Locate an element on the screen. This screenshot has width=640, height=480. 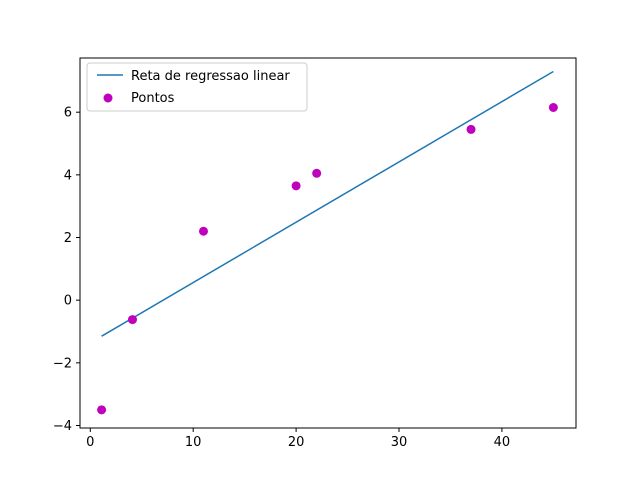
x-tick-label: 0 is located at coordinates (90, 442).